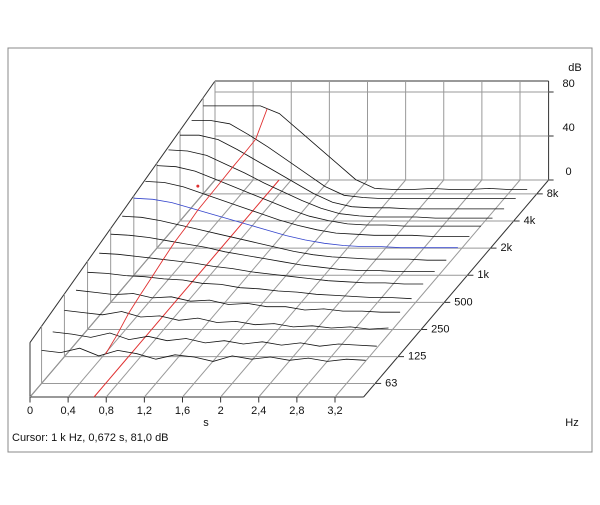 This screenshot has width=600, height=505. Describe the element at coordinates (182, 411) in the screenshot. I see `x-tick-label: 1,6` at that location.